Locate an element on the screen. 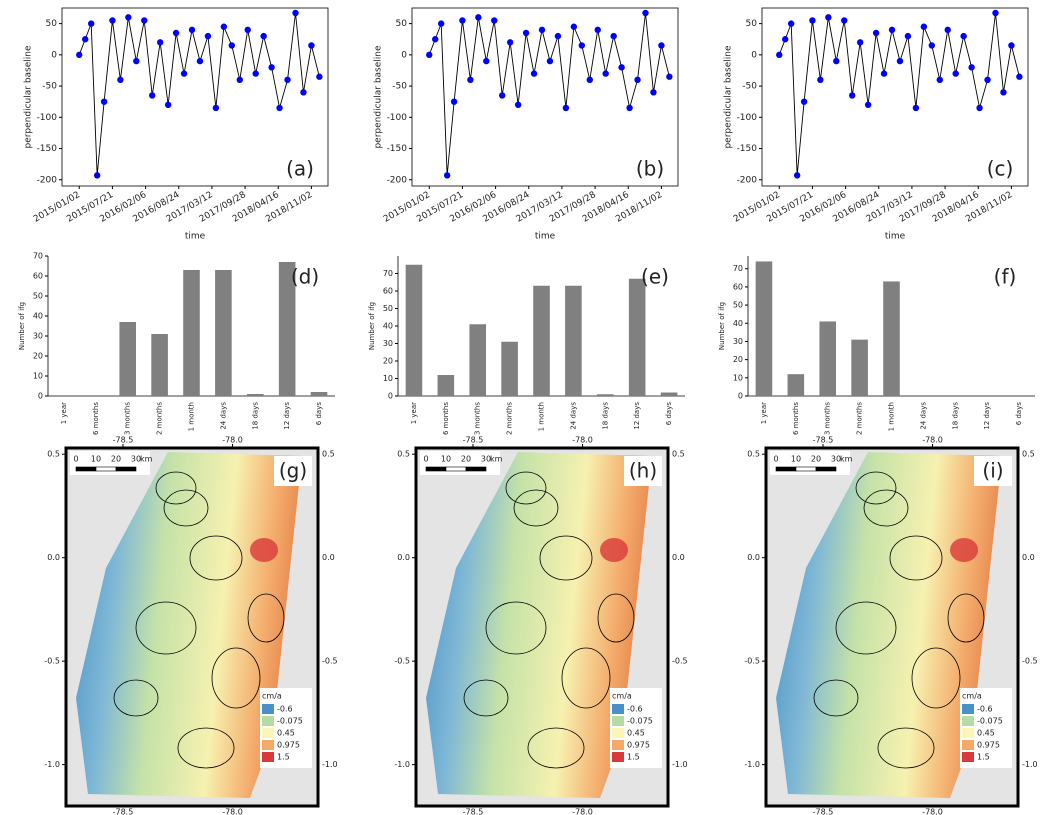  y-tick-label: -200 is located at coordinates (397, 180).